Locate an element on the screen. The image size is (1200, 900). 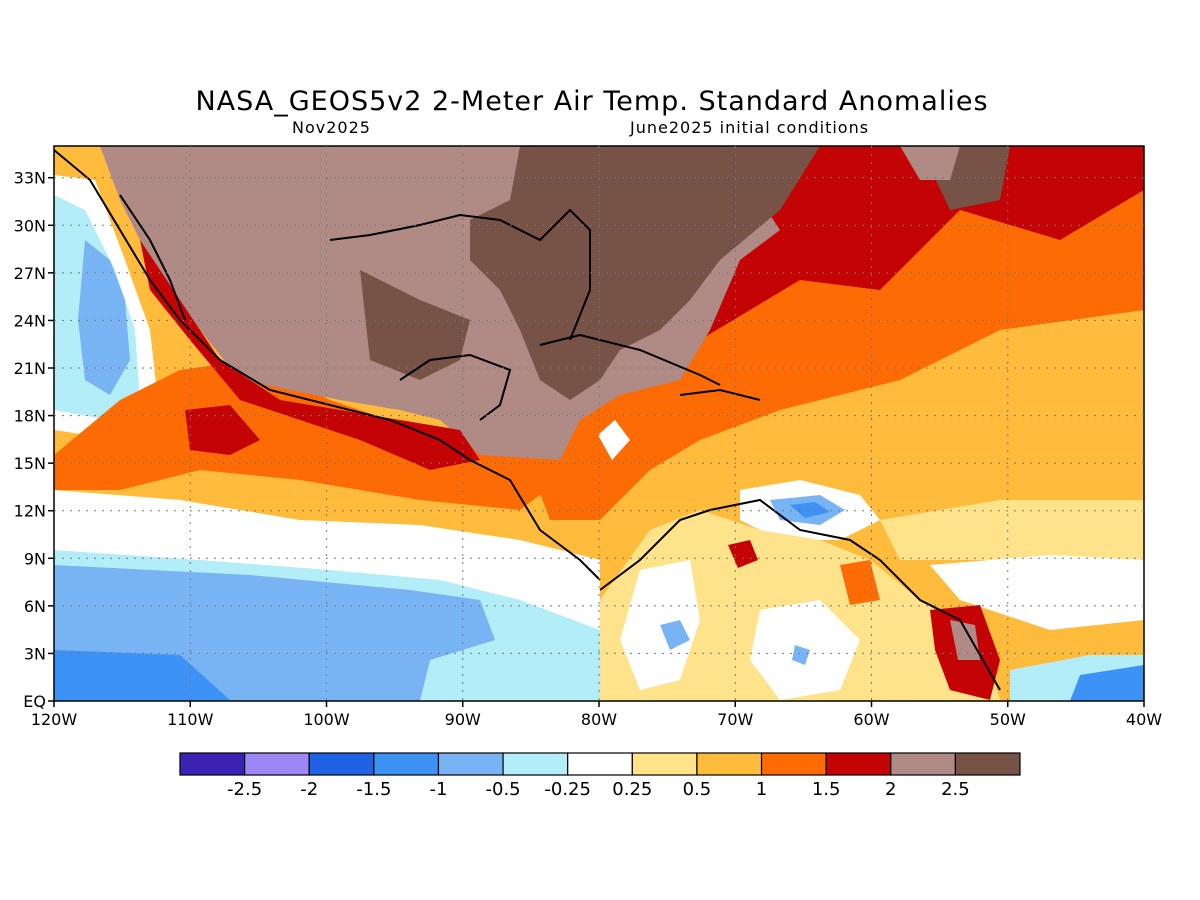
epac-warm-red is located at coordinates (222, 430).